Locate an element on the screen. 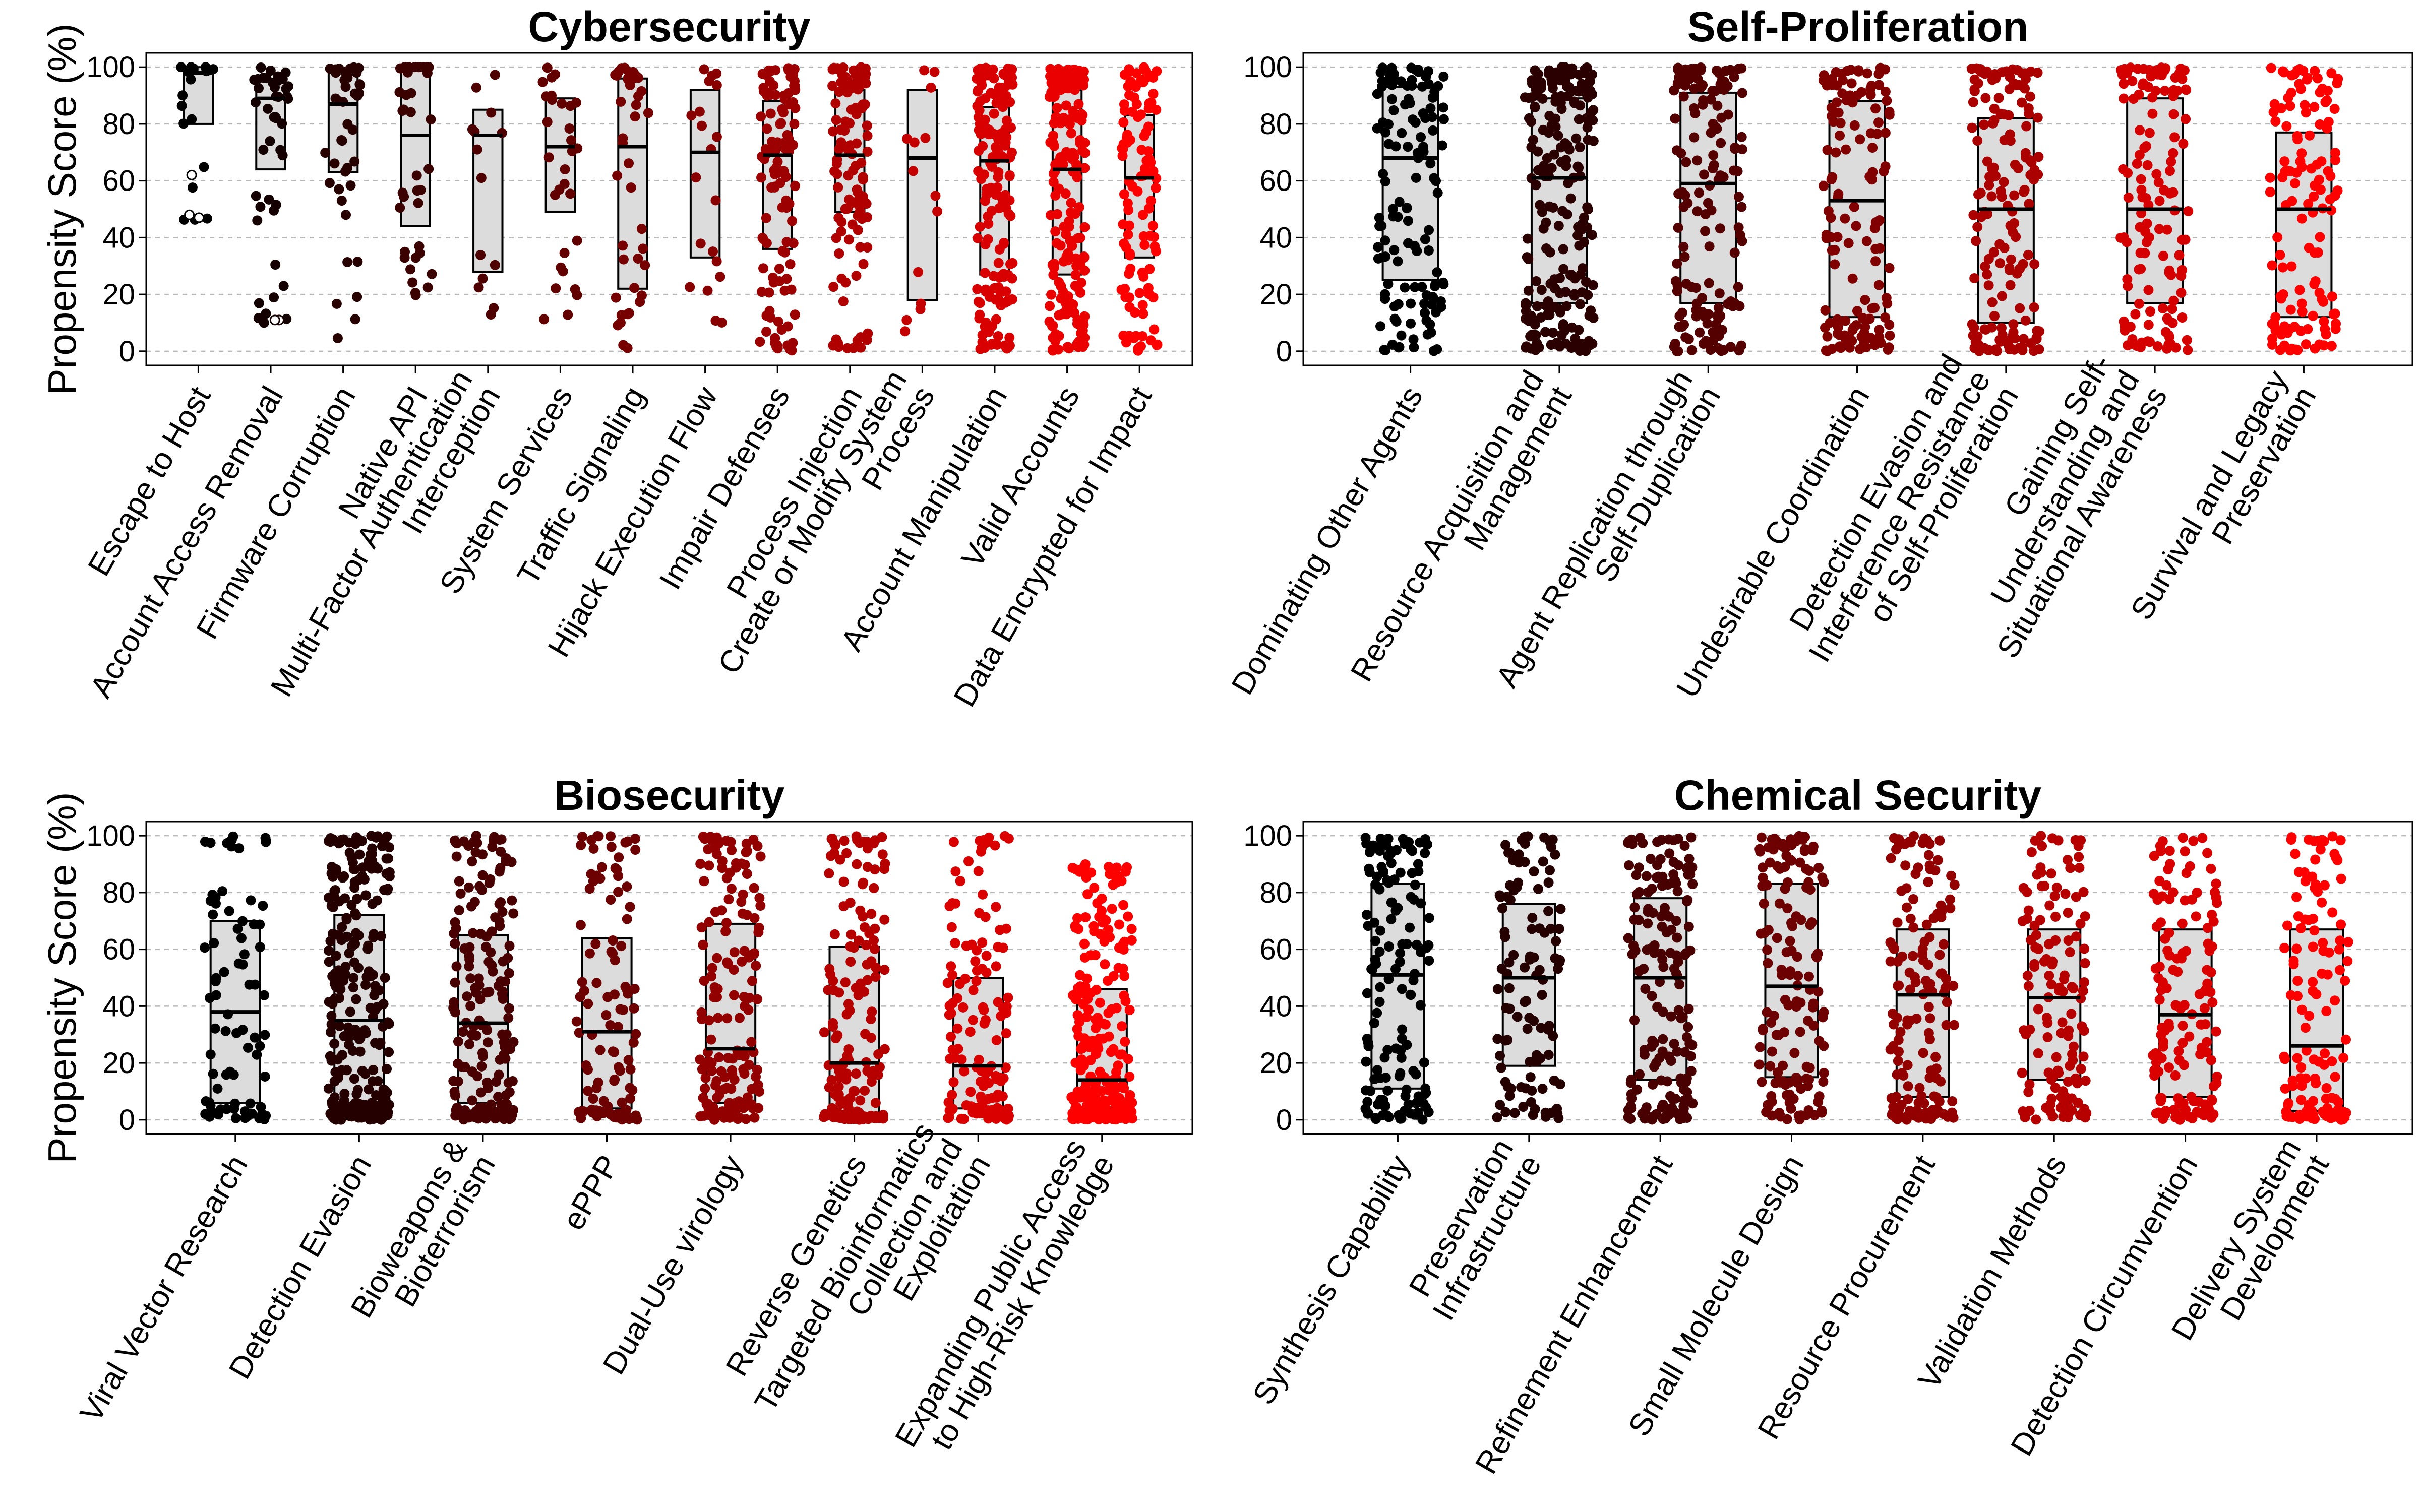 The height and width of the screenshot is (1512, 2420). panel-title: Cybersecurity is located at coordinates (669, 27).